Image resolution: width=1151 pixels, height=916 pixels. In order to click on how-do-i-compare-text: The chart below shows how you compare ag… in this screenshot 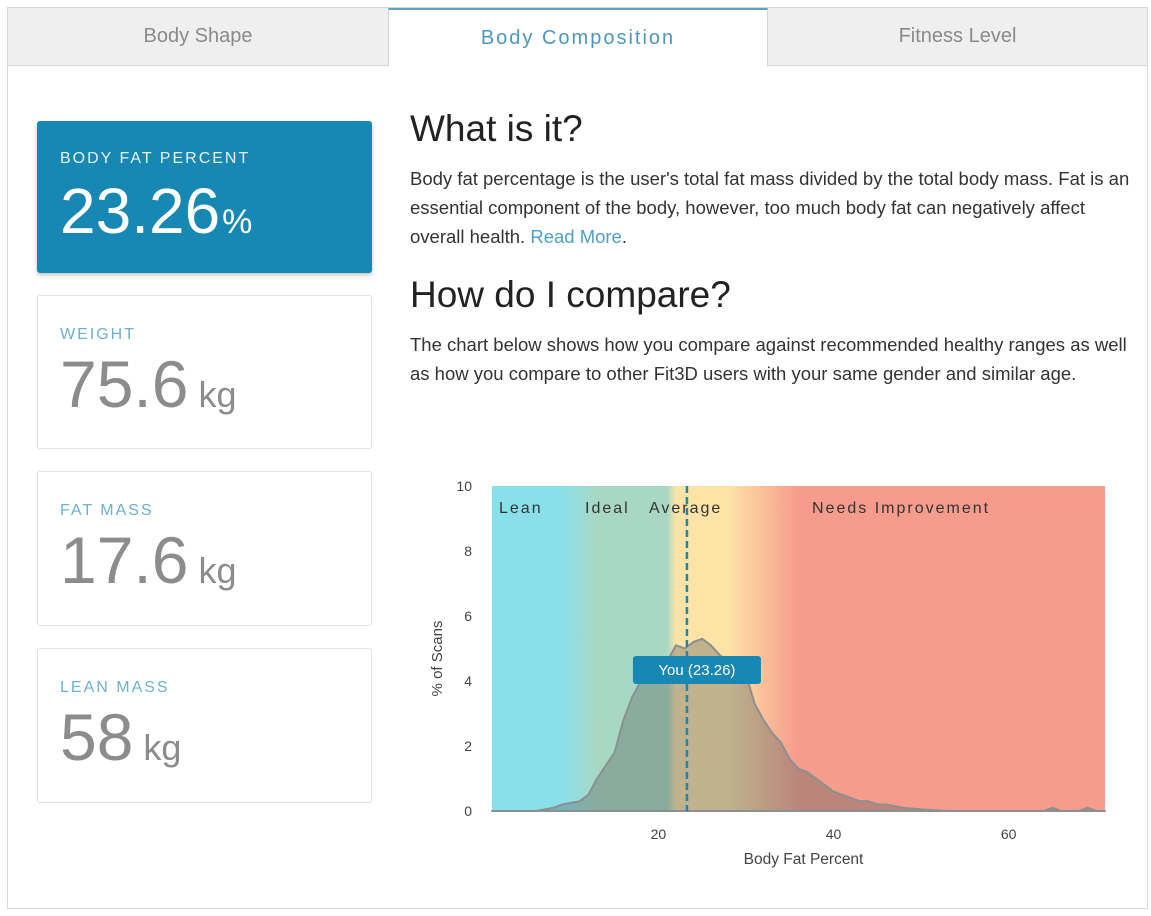, I will do `click(768, 359)`.